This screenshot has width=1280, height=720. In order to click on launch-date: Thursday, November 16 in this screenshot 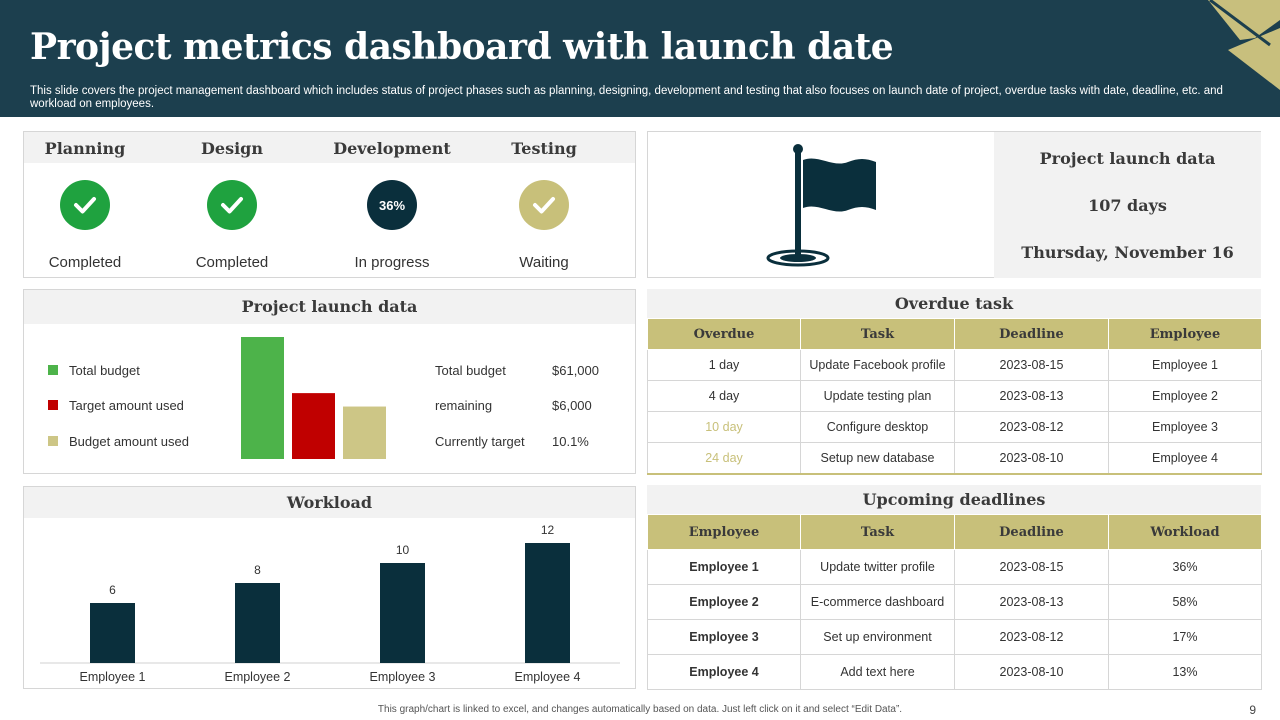, I will do `click(1127, 252)`.